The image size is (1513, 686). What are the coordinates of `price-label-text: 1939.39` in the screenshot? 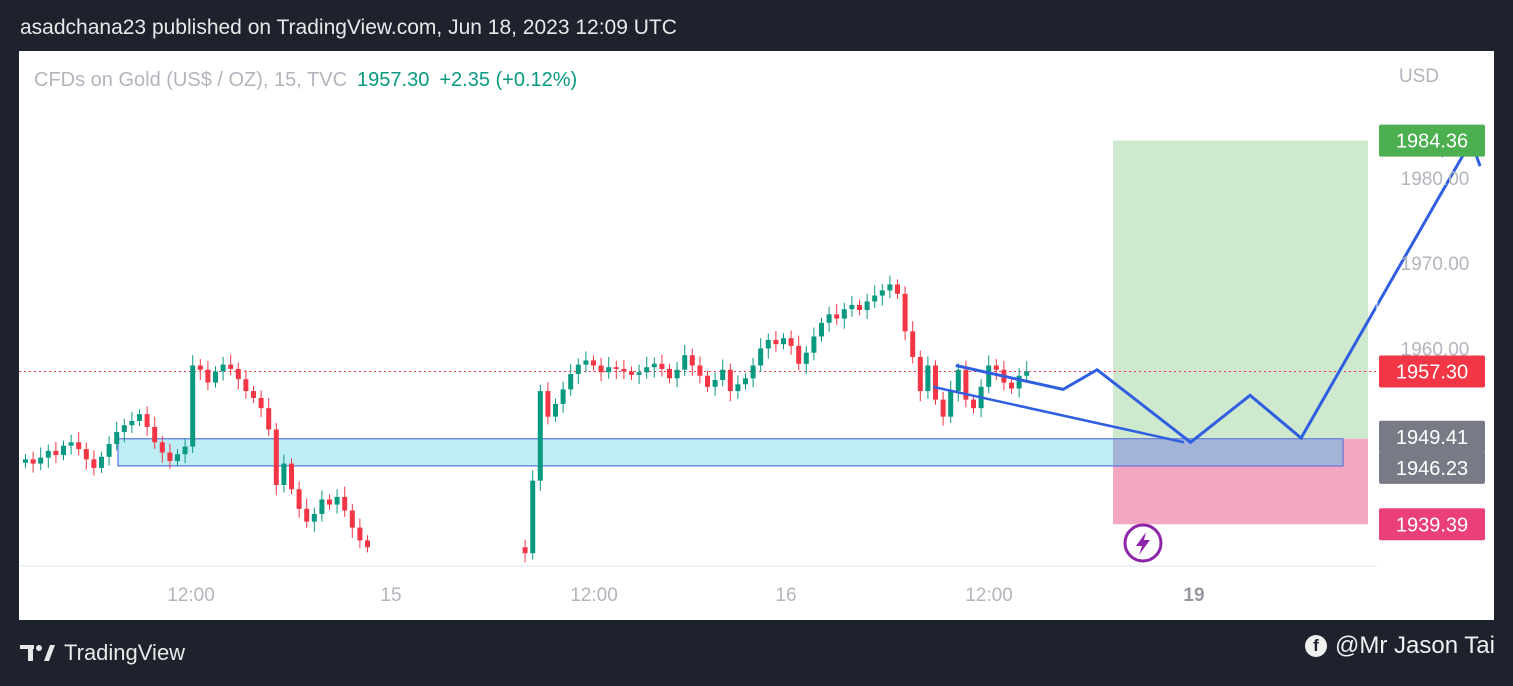 It's located at (1432, 525).